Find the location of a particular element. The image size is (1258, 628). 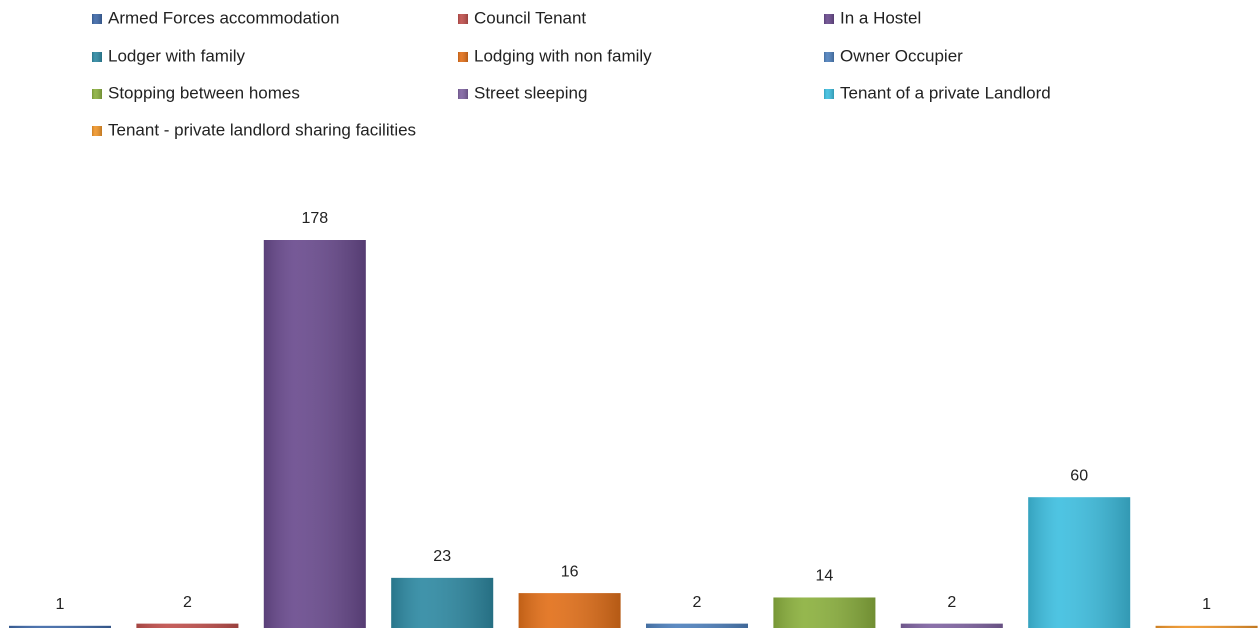

legend-label: Council Tenant is located at coordinates (530, 17).